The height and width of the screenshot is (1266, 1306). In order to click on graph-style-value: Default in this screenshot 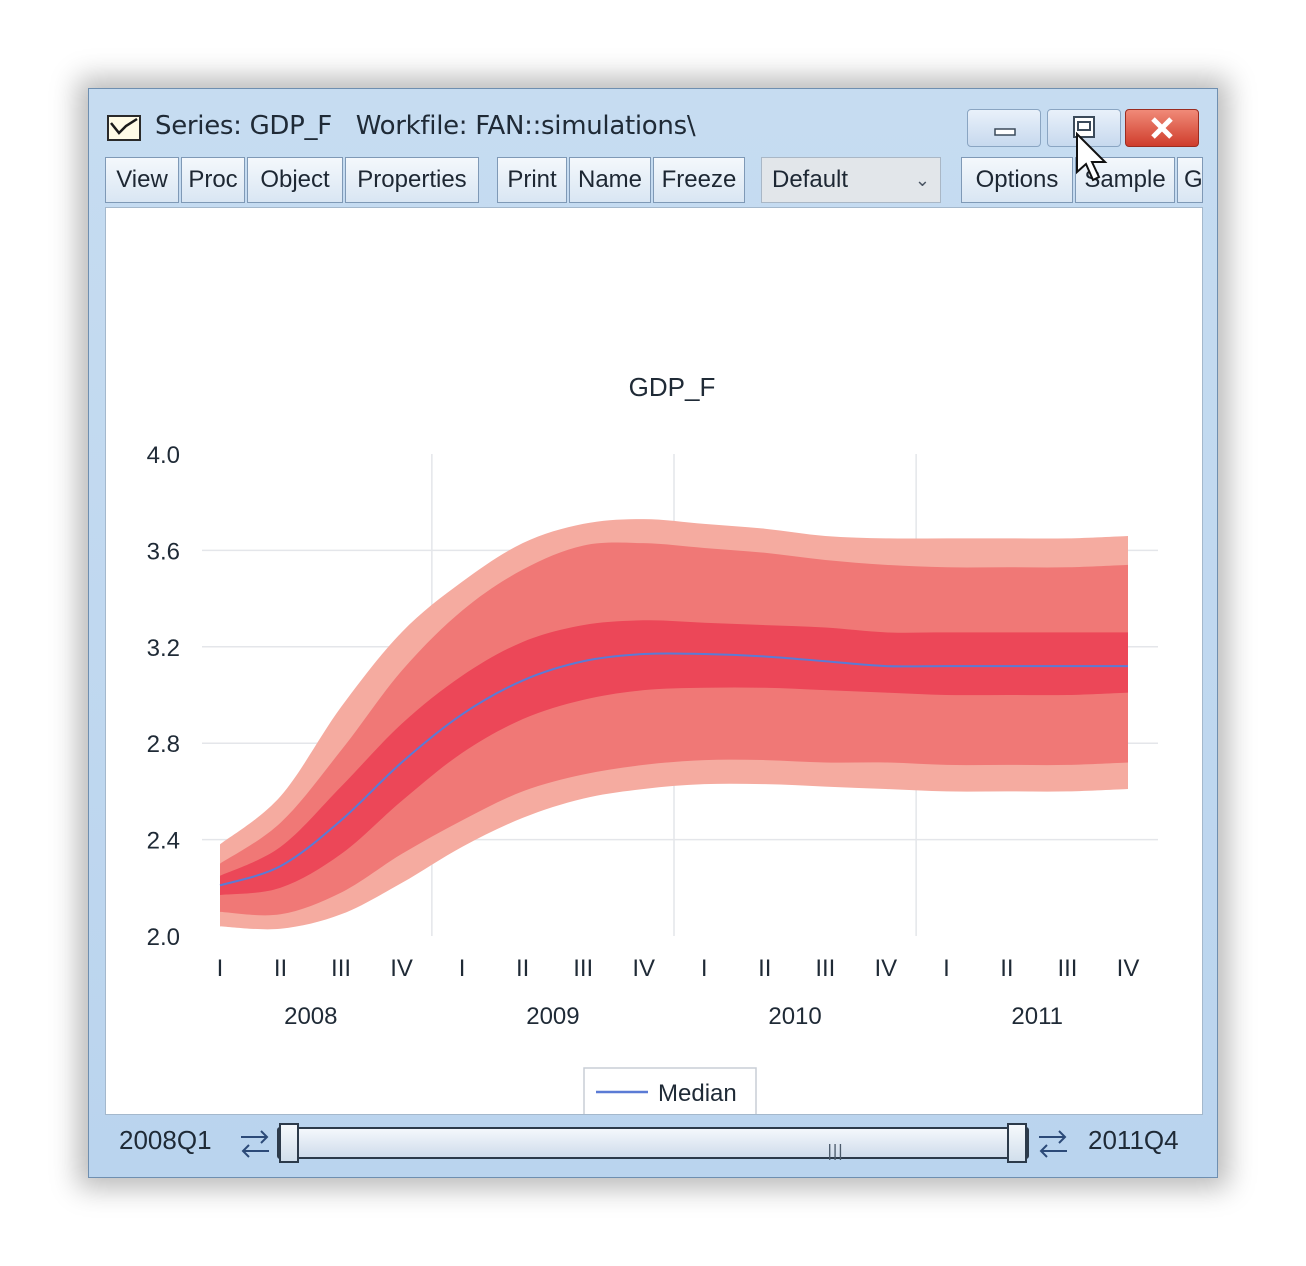, I will do `click(810, 179)`.